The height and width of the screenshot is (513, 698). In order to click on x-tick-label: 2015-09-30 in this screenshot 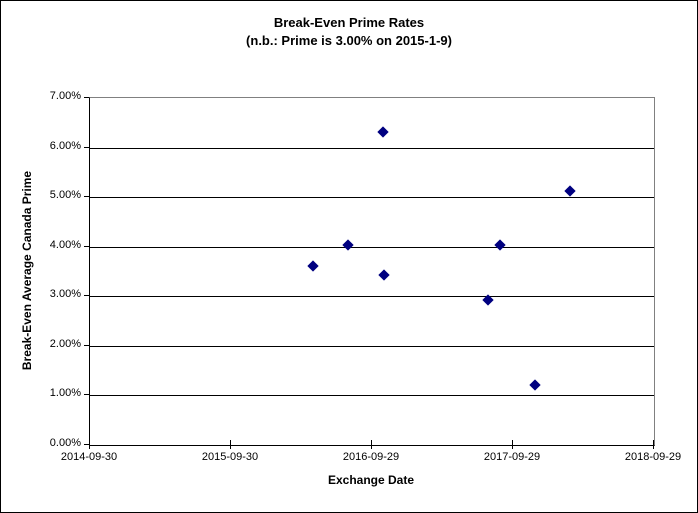, I will do `click(230, 457)`.